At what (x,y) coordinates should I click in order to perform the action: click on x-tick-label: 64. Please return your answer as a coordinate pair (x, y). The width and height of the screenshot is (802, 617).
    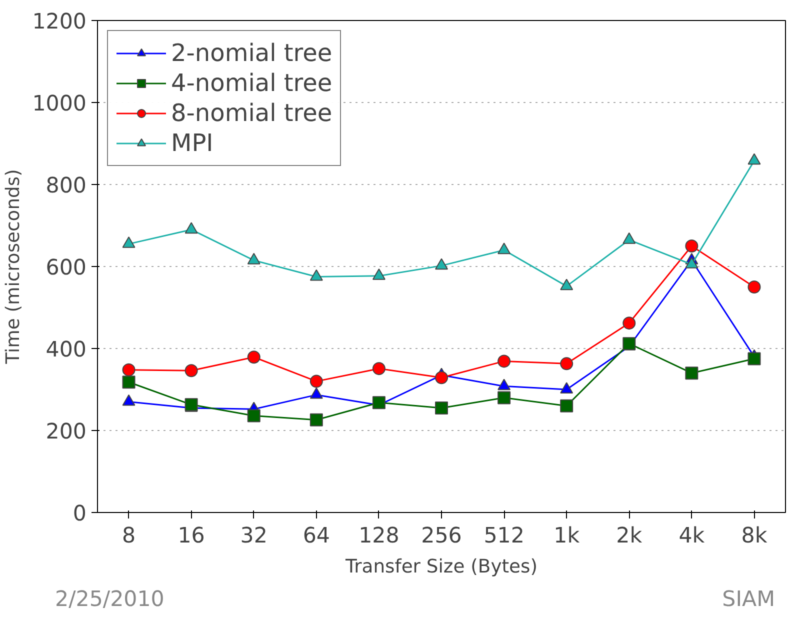
    Looking at the image, I should click on (316, 536).